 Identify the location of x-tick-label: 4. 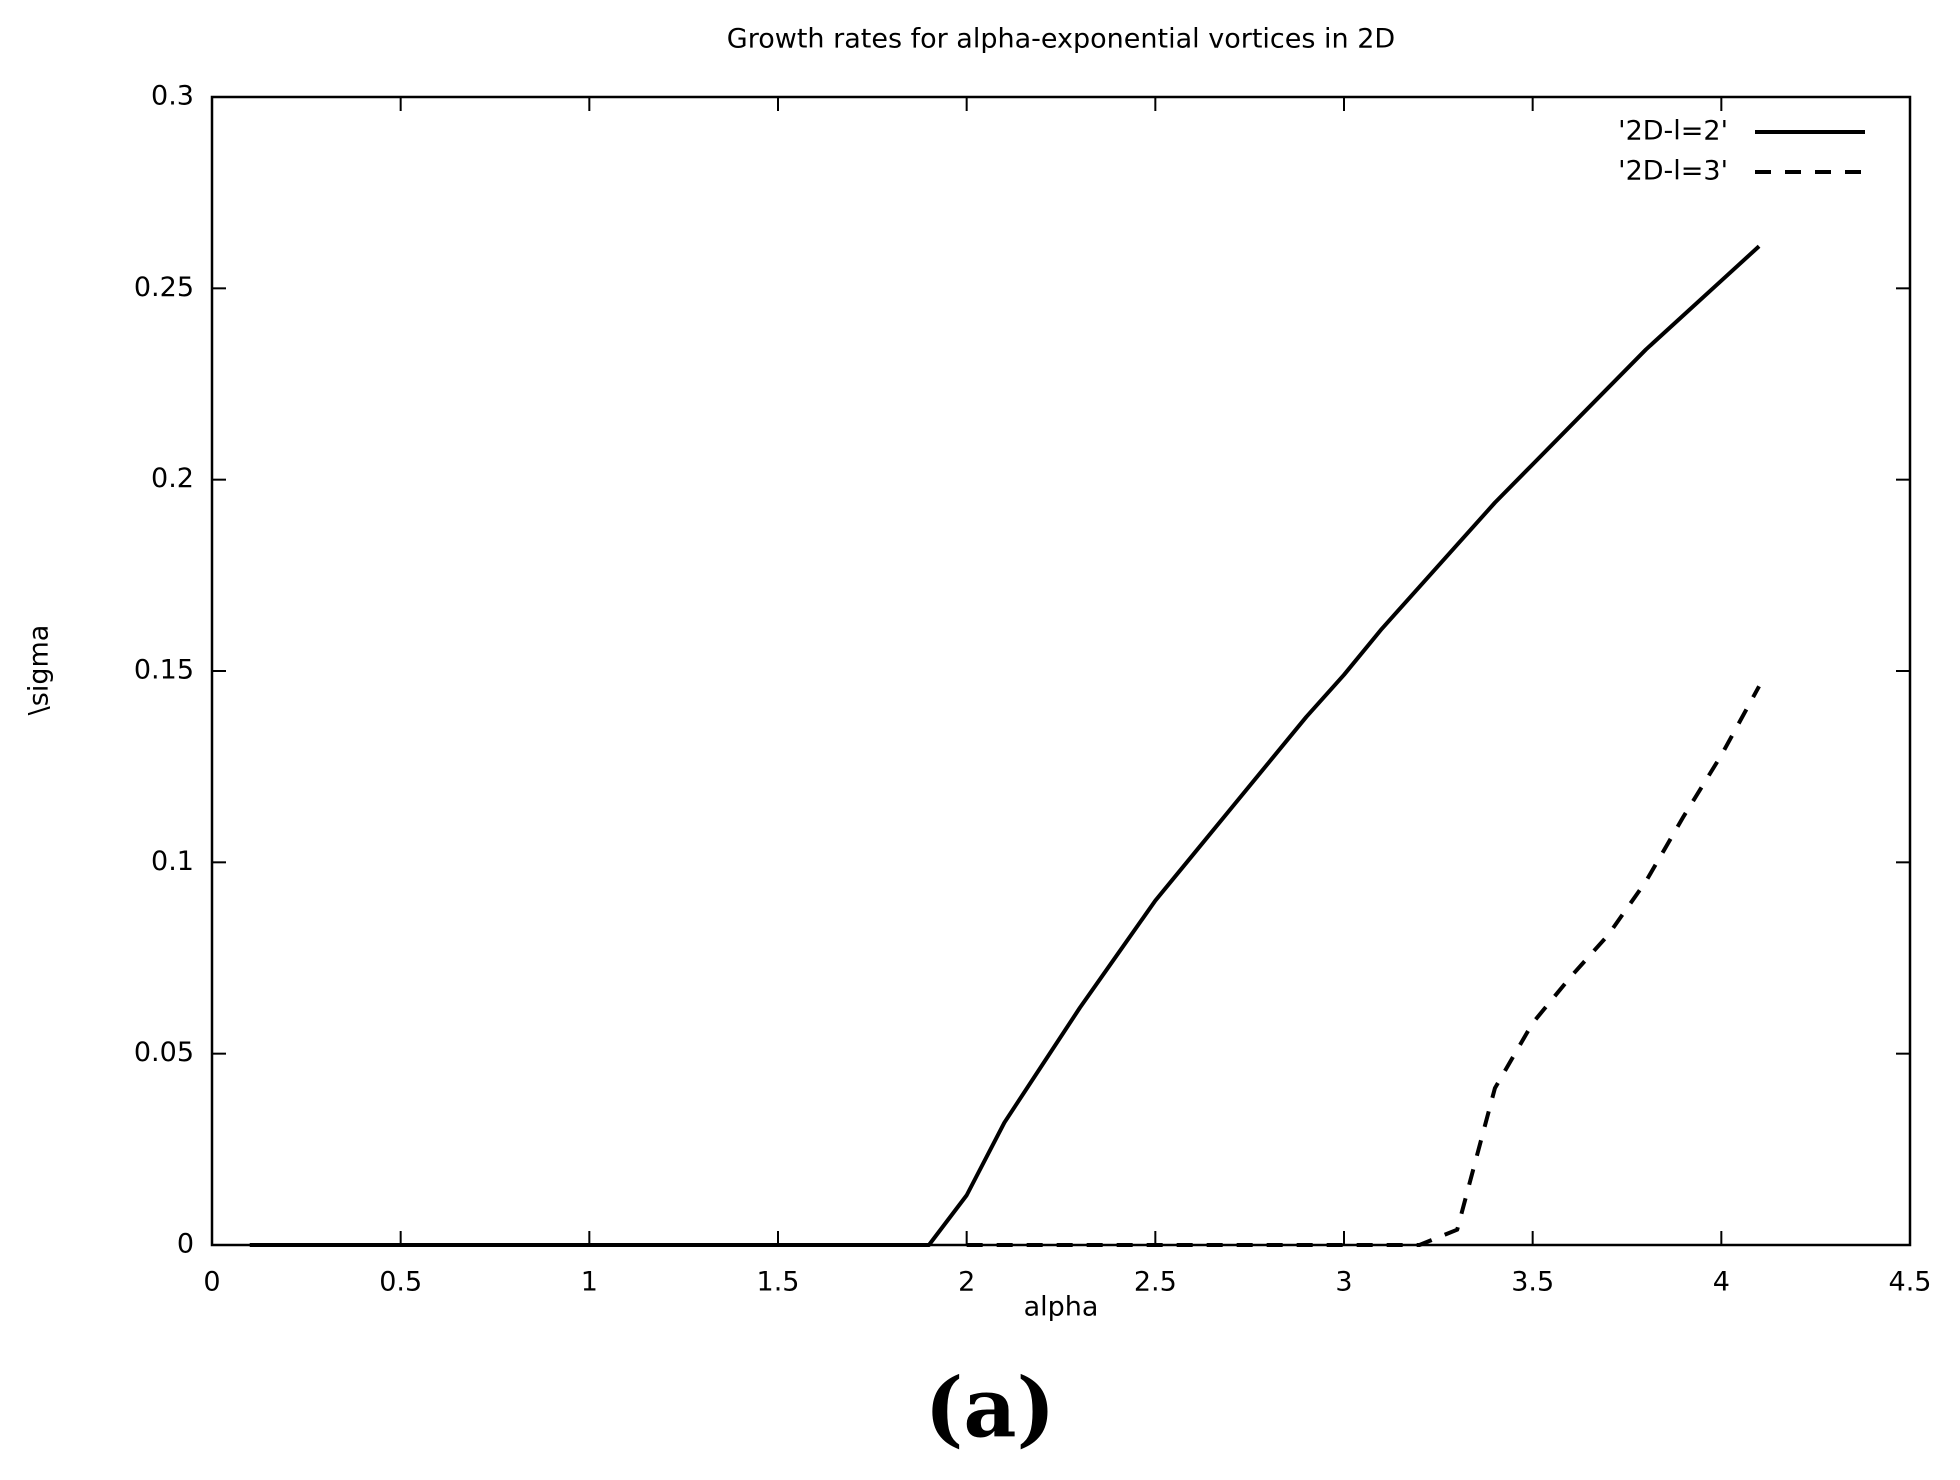
(1721, 1282).